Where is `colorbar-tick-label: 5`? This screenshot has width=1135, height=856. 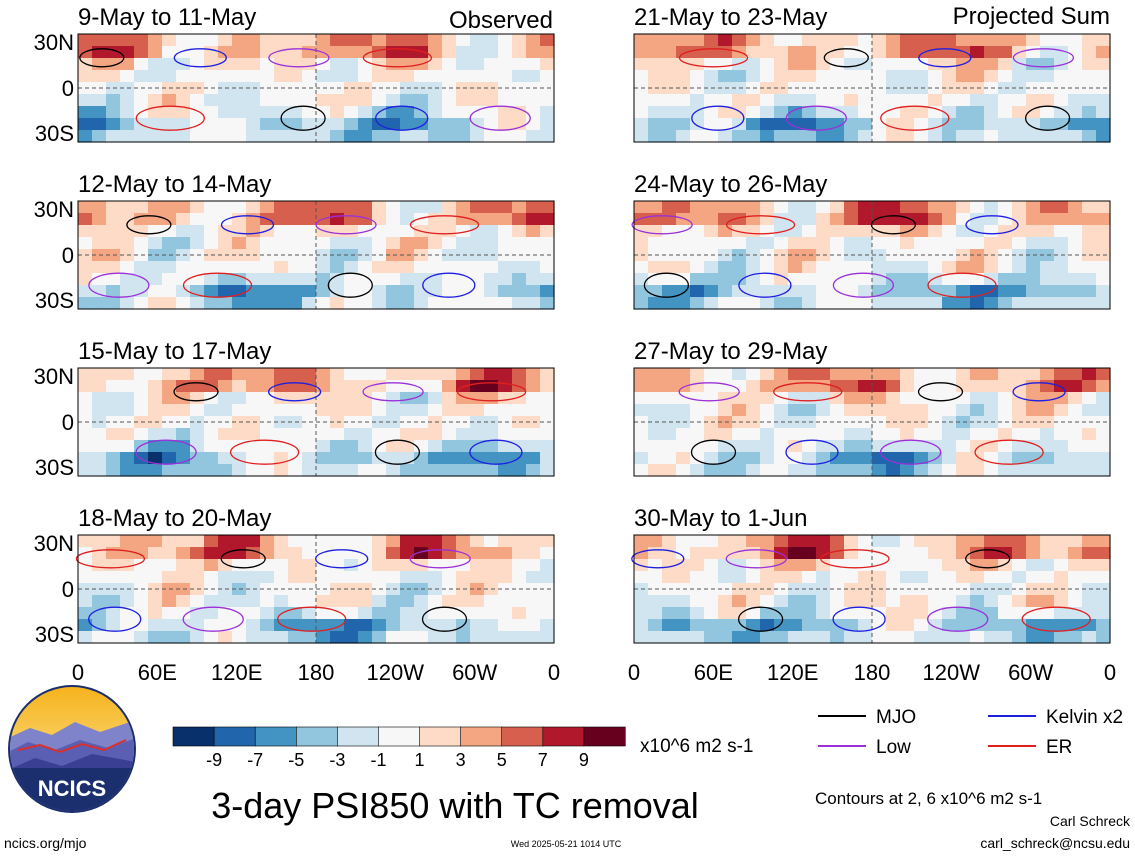 colorbar-tick-label: 5 is located at coordinates (502, 760).